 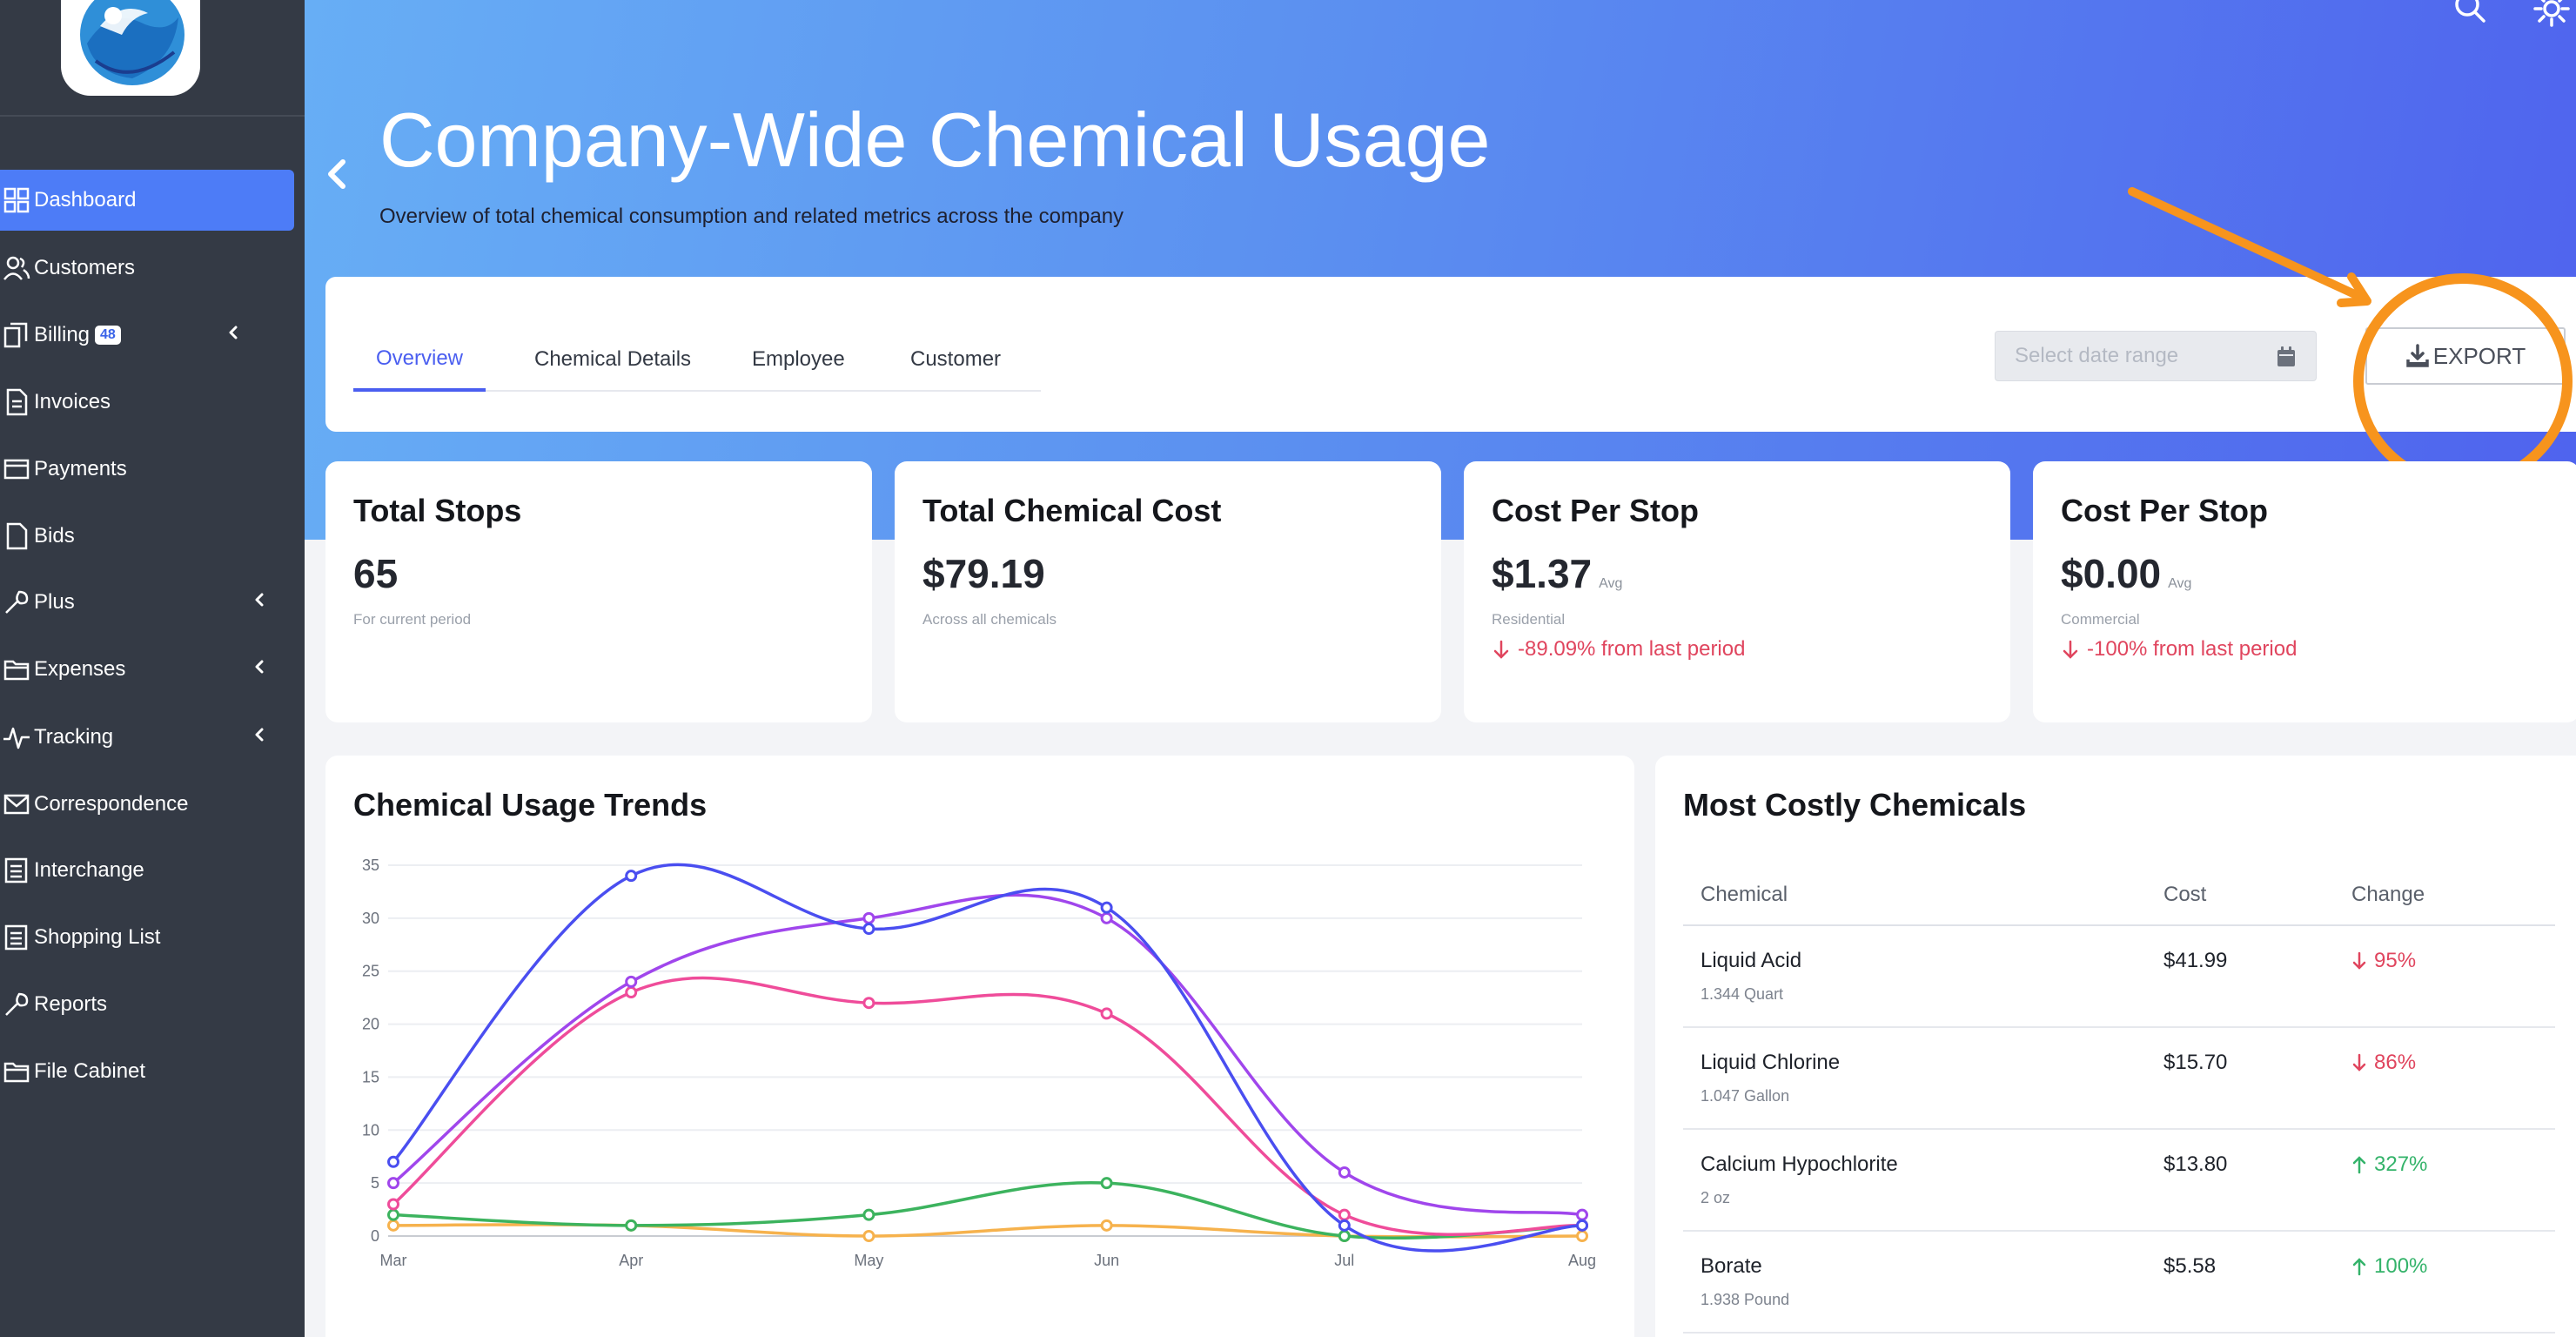 I want to click on sidebar-item-label: Tracking, so click(x=74, y=737).